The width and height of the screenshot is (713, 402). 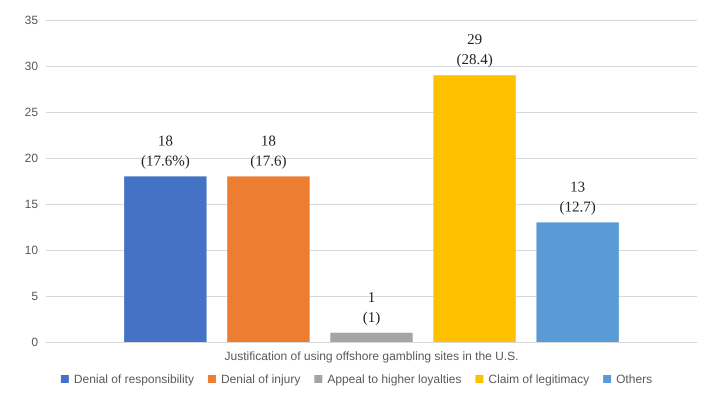 What do you see at coordinates (371, 308) in the screenshot?
I see `data-label: 1 (1)` at bounding box center [371, 308].